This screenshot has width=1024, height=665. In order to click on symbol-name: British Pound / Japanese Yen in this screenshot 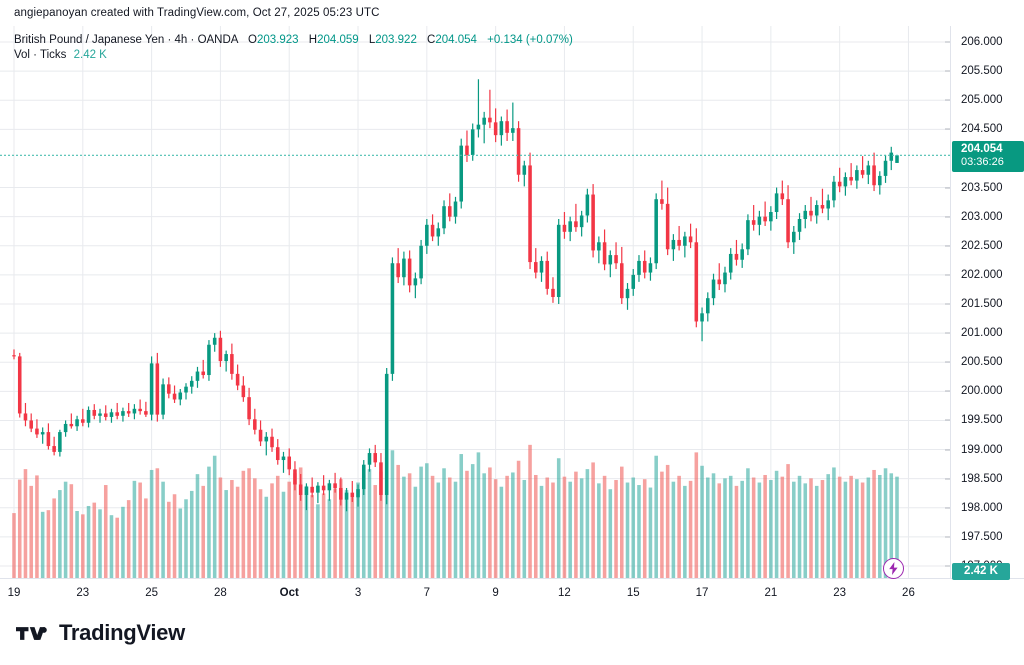, I will do `click(89, 40)`.